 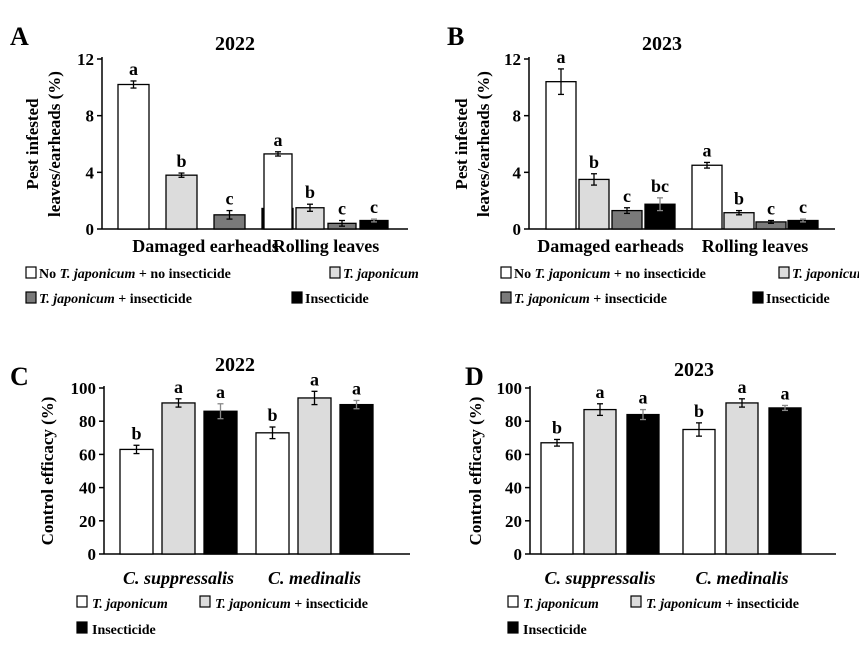 I want to click on panel-letter: D, so click(x=474, y=376).